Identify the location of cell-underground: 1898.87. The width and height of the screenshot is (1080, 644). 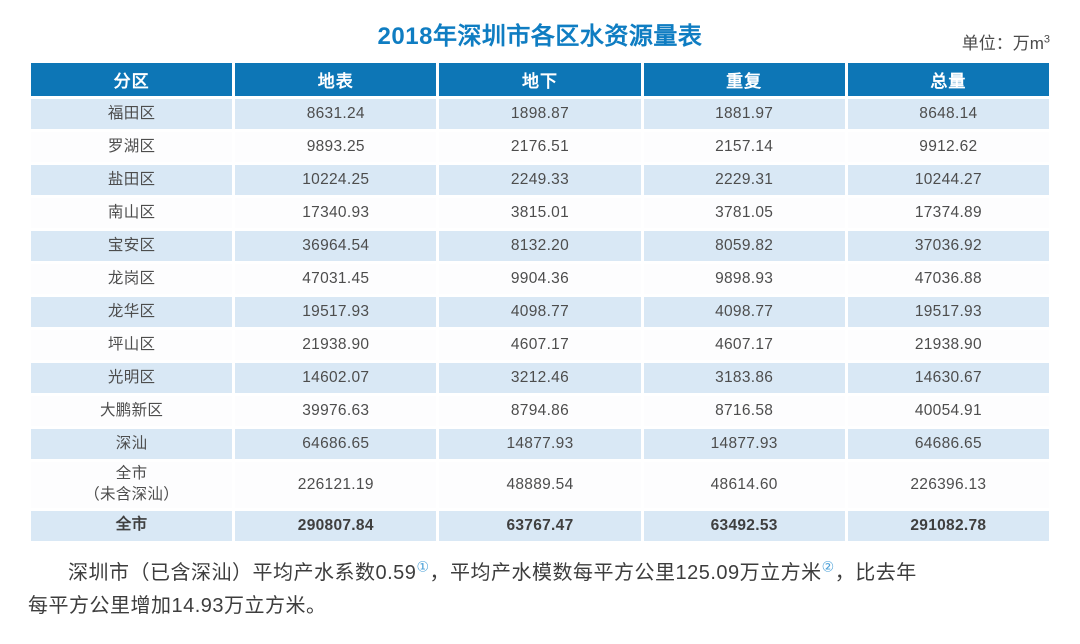
(540, 114).